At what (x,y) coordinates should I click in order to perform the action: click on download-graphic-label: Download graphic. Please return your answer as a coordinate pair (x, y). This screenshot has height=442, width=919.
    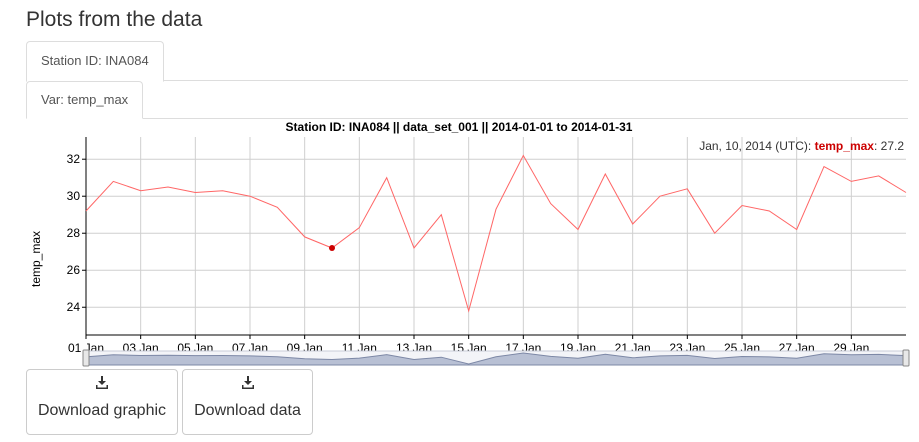
    Looking at the image, I should click on (102, 410).